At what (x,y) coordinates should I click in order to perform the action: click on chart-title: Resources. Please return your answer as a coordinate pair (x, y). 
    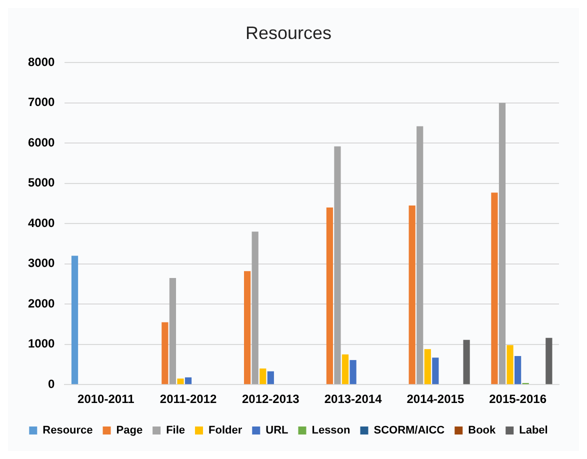
    Looking at the image, I should click on (288, 32).